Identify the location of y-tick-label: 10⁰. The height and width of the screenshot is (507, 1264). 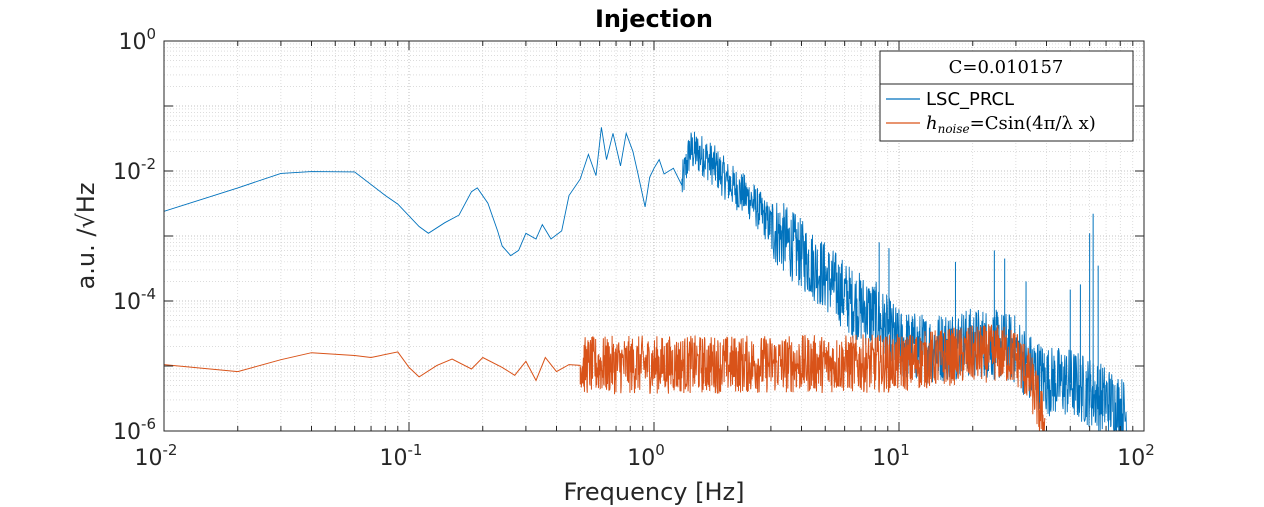
(137, 40).